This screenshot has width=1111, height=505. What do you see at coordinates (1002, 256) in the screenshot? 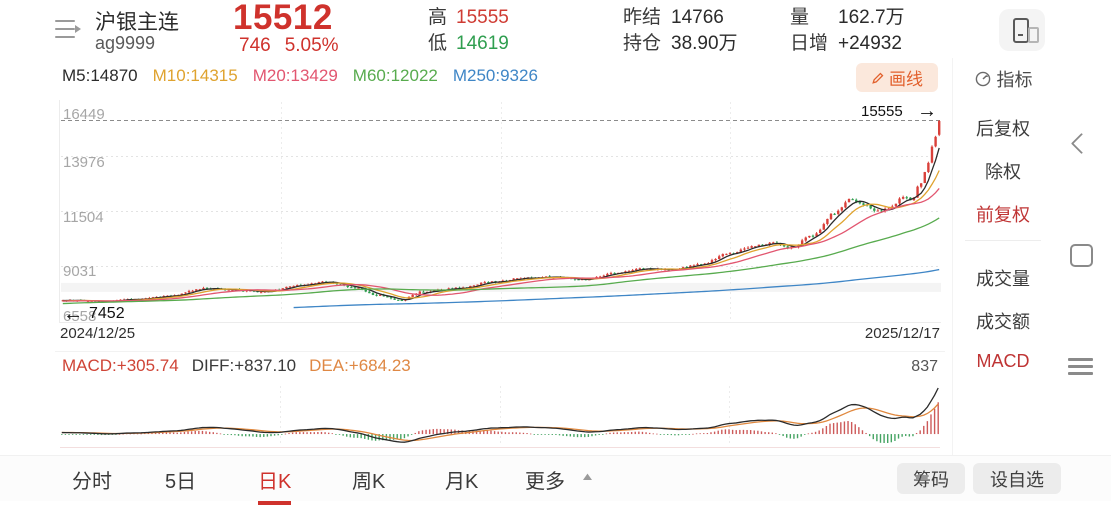
I see `indicator-side-panel: 指标 后复权 除权 前复权 成交量 成交额 MACD` at bounding box center [1002, 256].